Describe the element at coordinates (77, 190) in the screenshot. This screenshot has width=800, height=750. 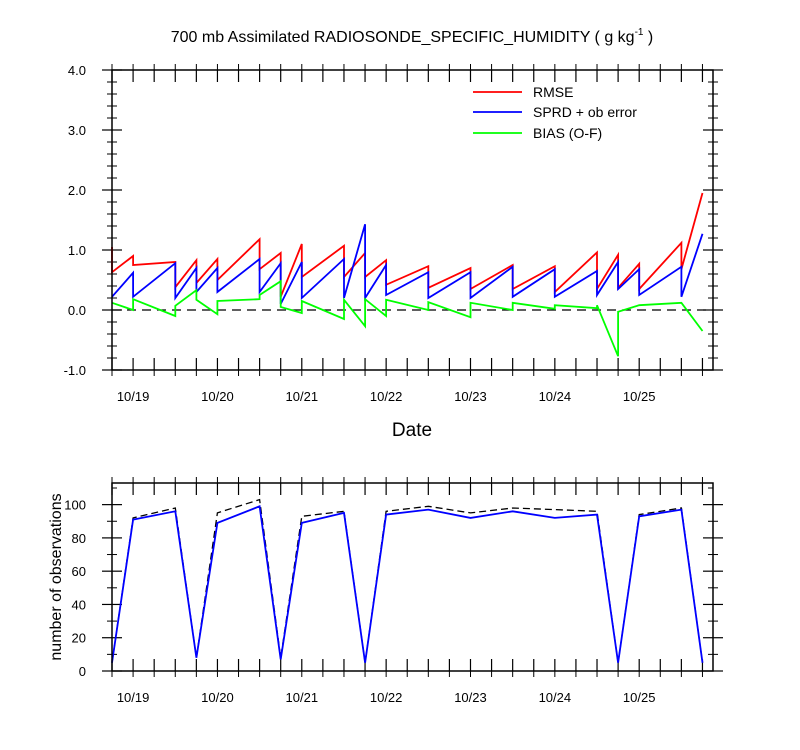
I see `y-tick-label: 2.0` at that location.